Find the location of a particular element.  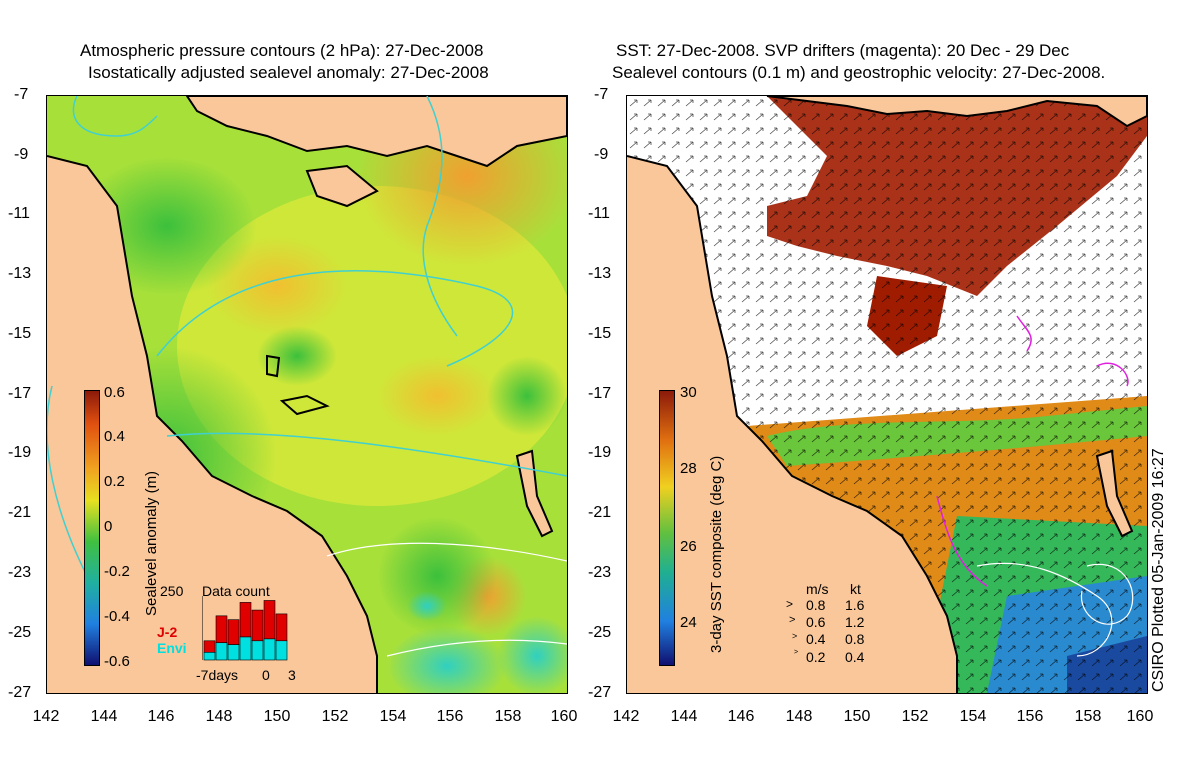

y-tick: -25 is located at coordinates (20, 632).